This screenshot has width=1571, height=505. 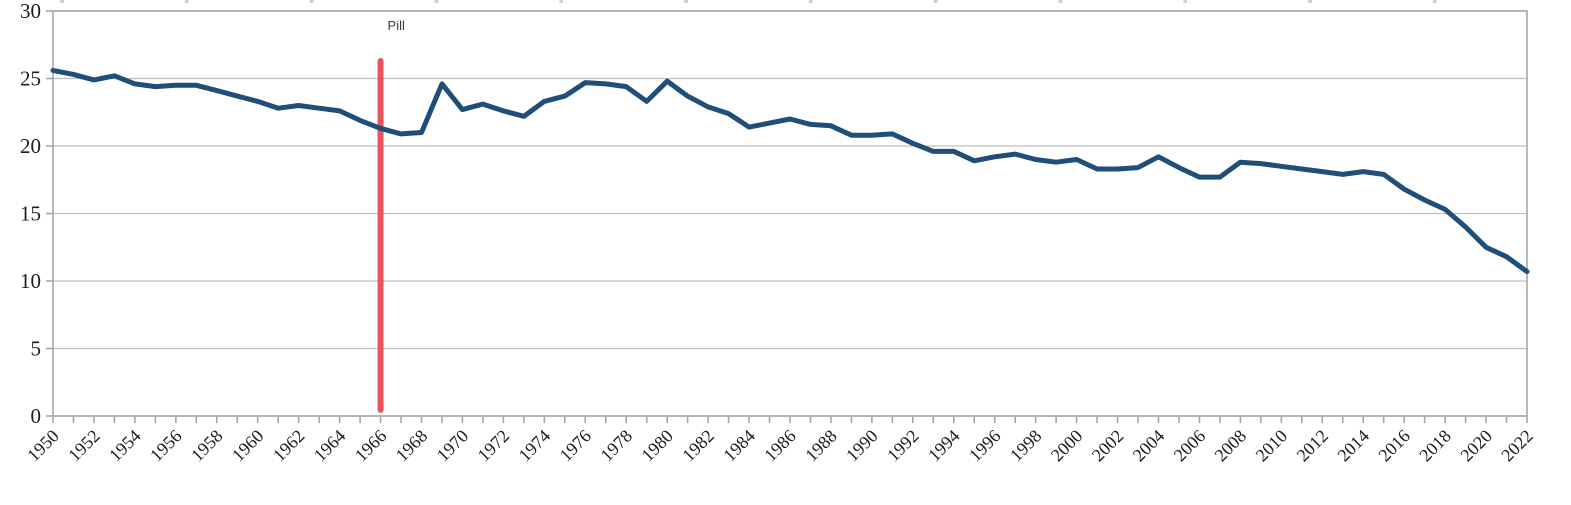 I want to click on x-axis-tick-label: 1982, so click(x=698, y=446).